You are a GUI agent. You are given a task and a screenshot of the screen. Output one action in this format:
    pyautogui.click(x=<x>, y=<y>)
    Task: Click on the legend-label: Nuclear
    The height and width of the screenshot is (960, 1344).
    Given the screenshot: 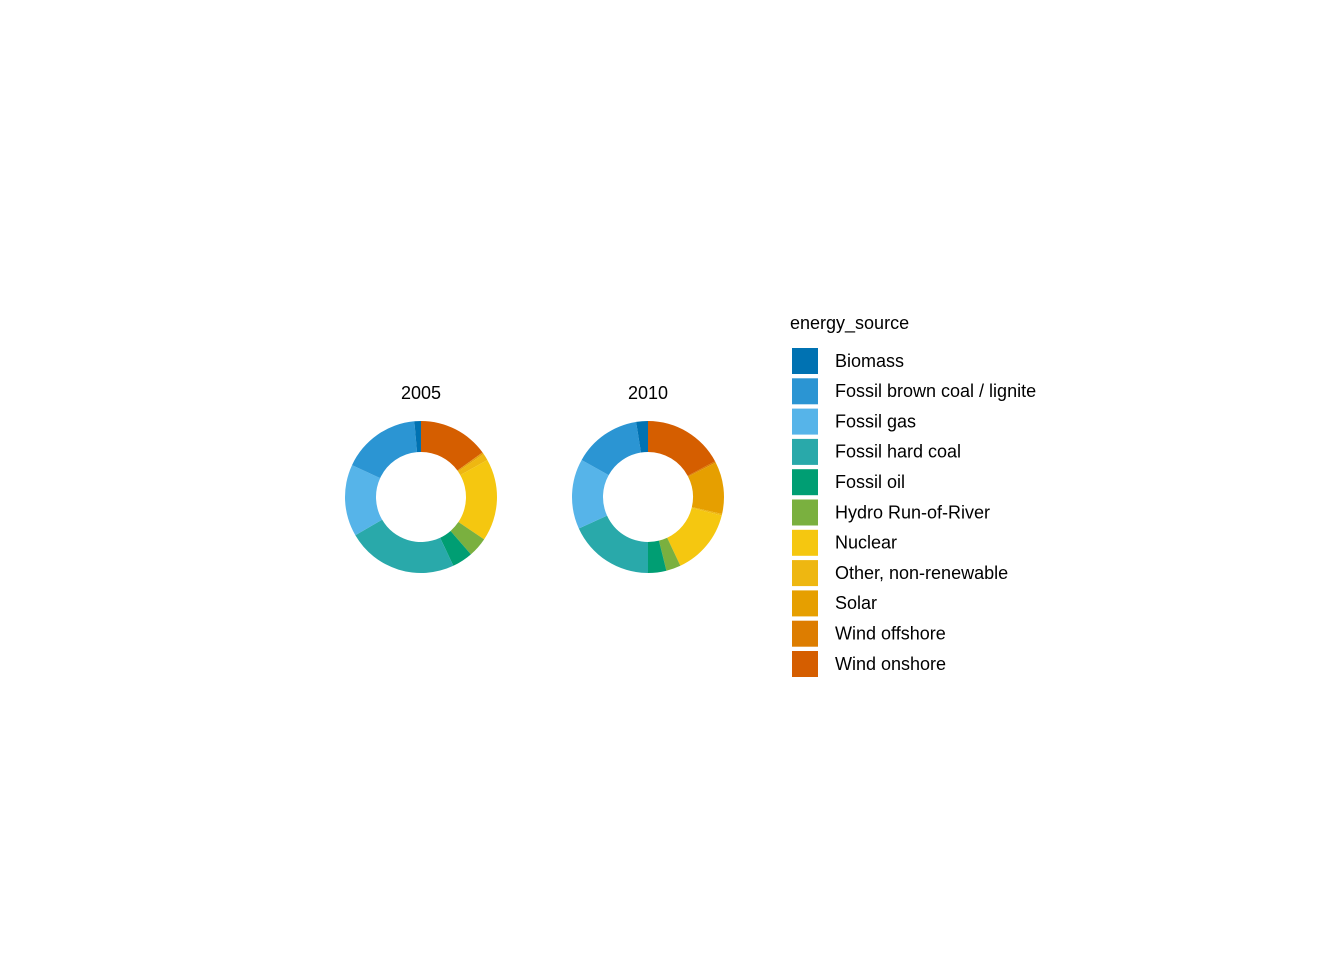 What is the action you would take?
    pyautogui.click(x=866, y=543)
    